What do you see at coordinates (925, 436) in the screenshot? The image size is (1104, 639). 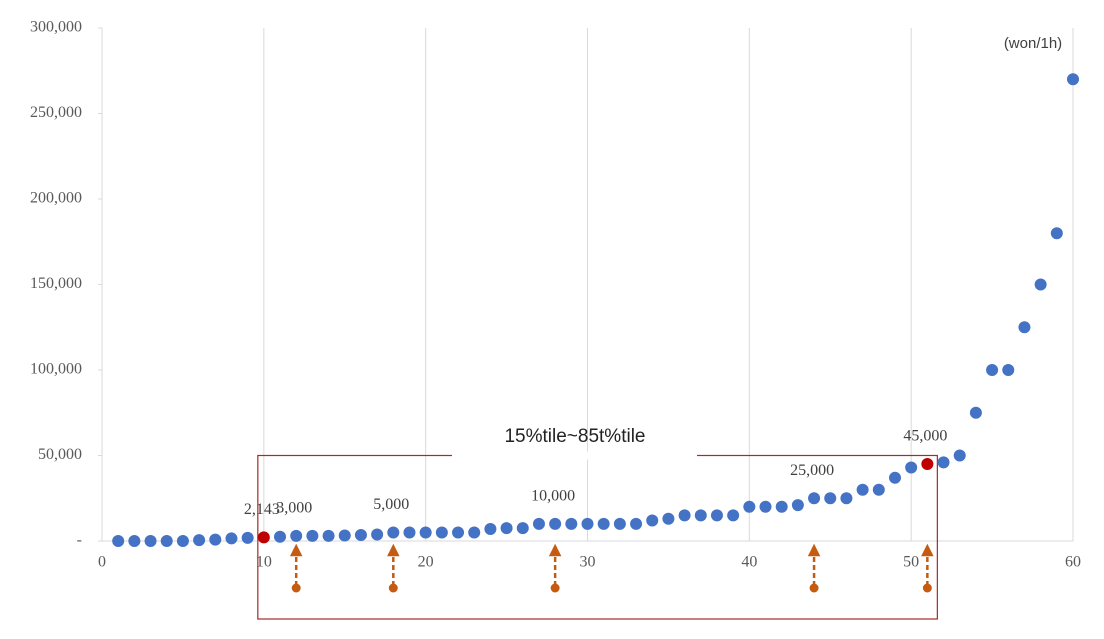 I see `value-label: 45,000` at bounding box center [925, 436].